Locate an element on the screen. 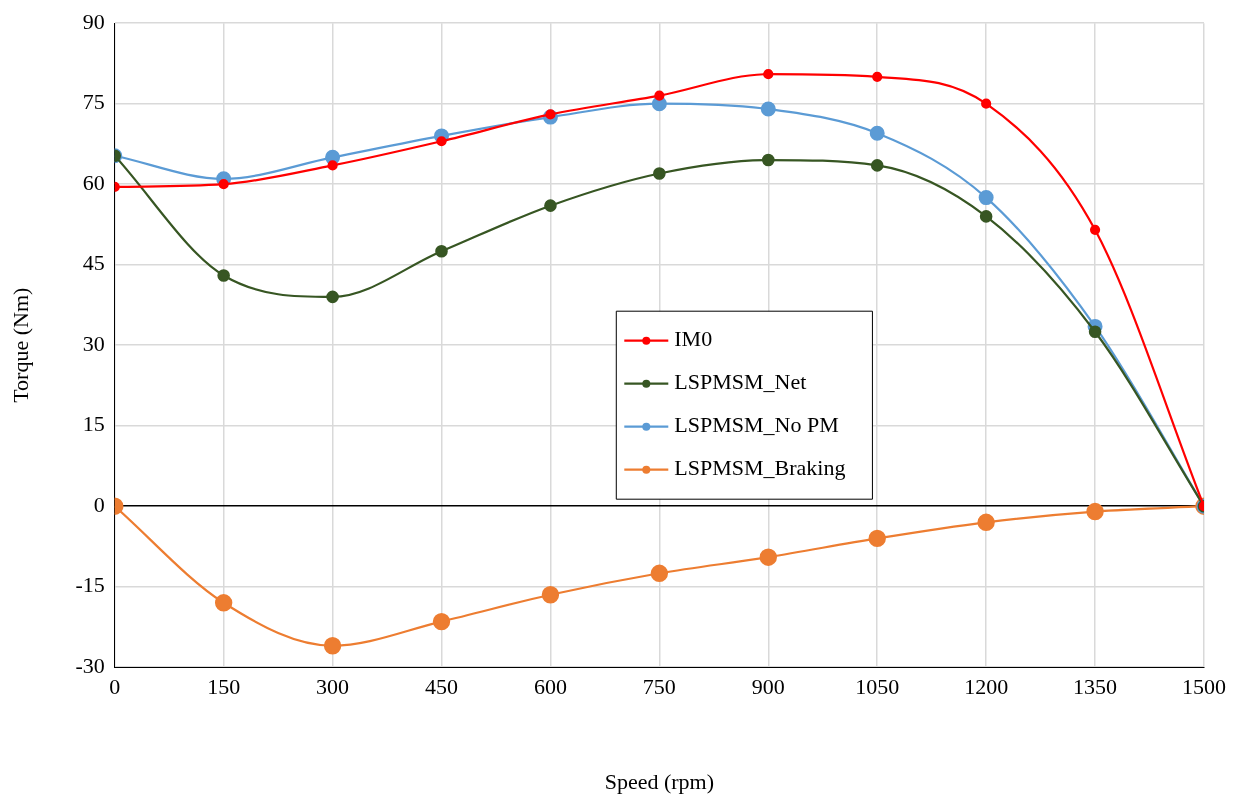 The image size is (1239, 805). x-tick-label: 0 is located at coordinates (115, 687).